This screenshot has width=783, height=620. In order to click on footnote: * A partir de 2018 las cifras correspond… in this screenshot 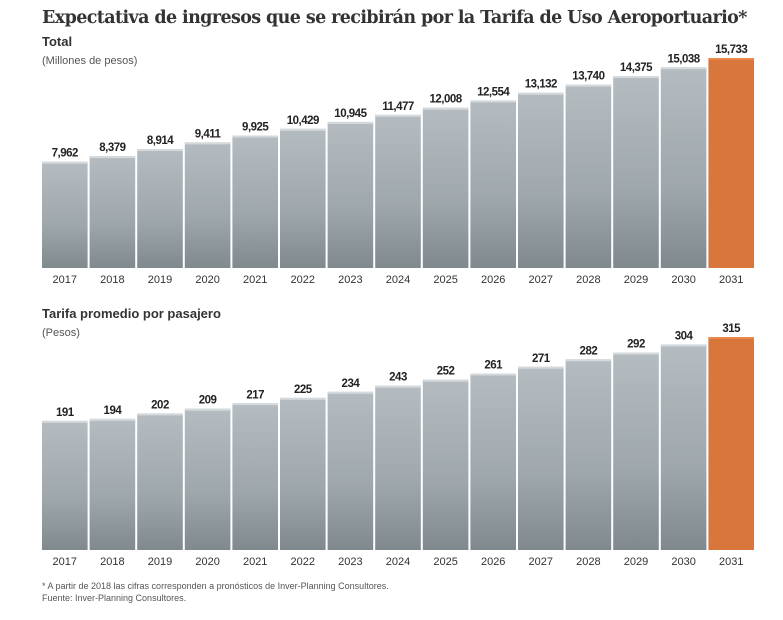, I will do `click(215, 586)`.